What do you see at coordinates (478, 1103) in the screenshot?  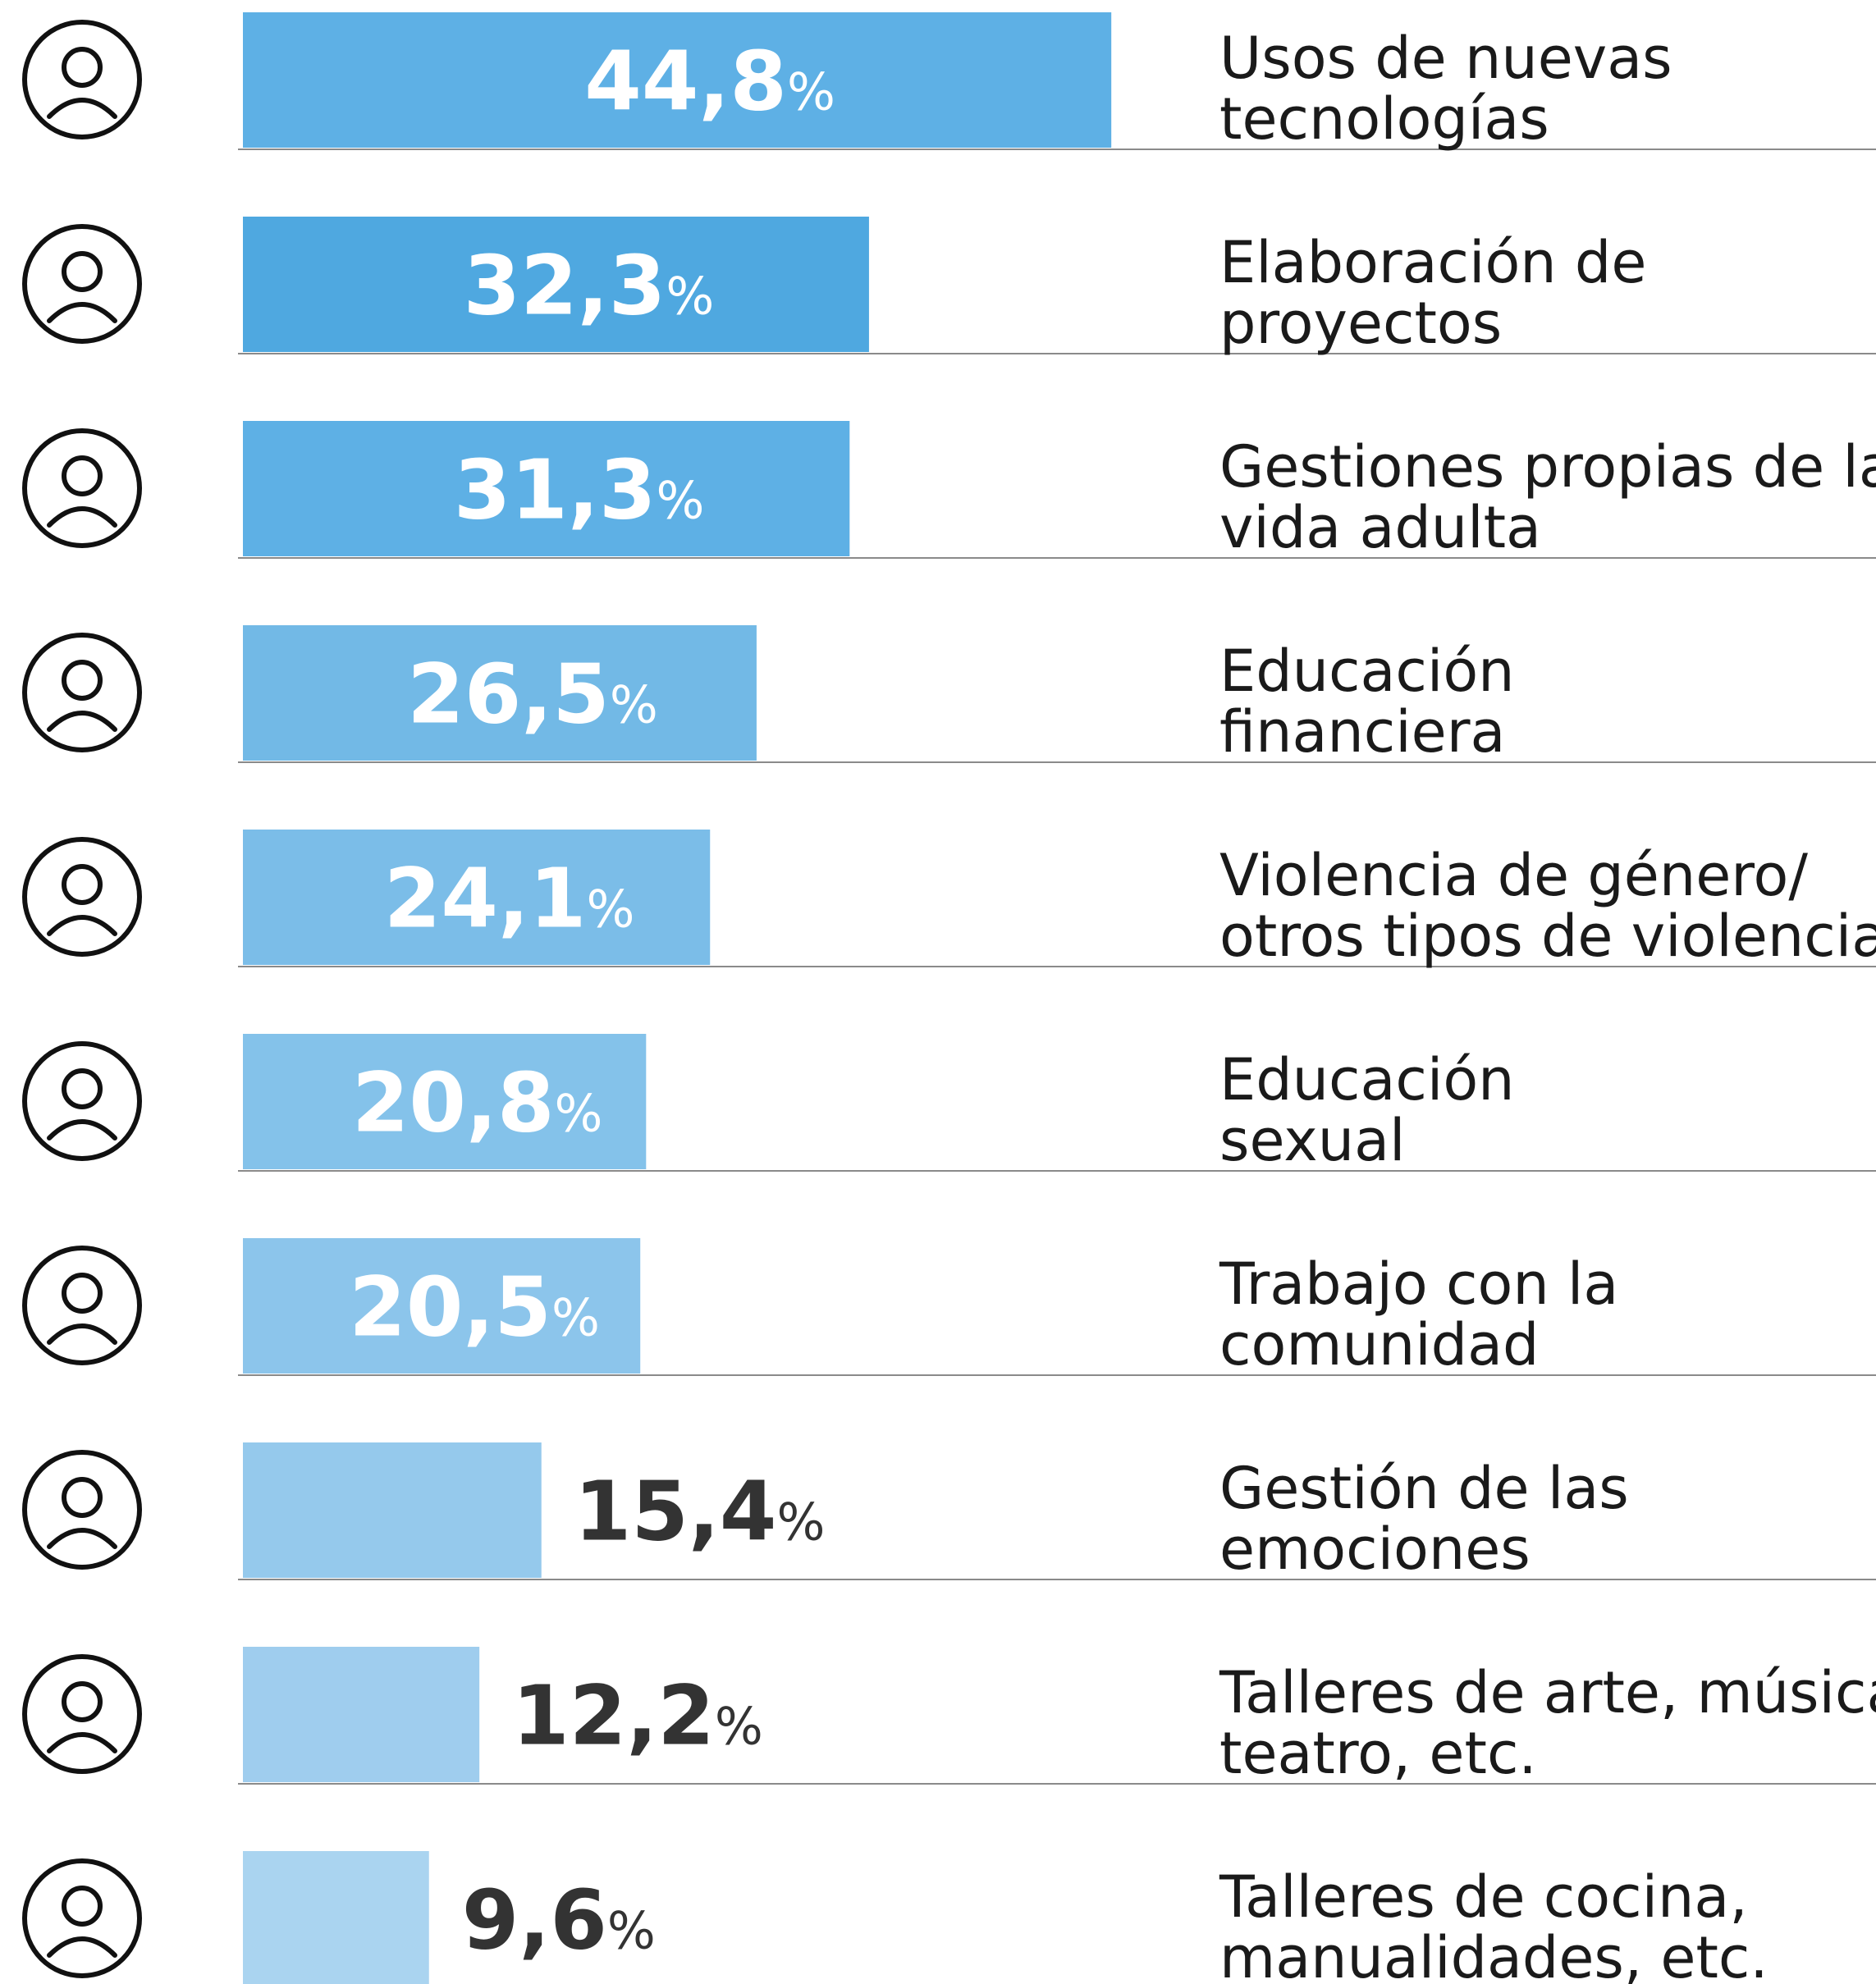 I see `value-label: 20,8%` at bounding box center [478, 1103].